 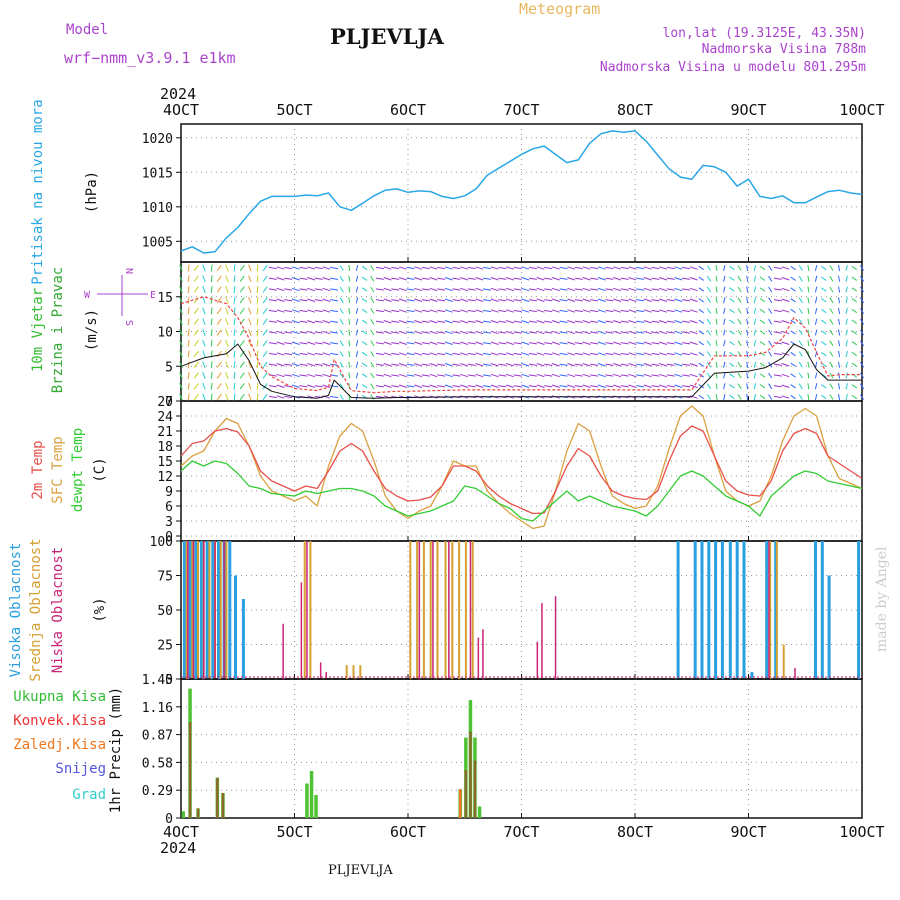 What do you see at coordinates (408, 110) in the screenshot?
I see `day-label-top: 6OCT` at bounding box center [408, 110].